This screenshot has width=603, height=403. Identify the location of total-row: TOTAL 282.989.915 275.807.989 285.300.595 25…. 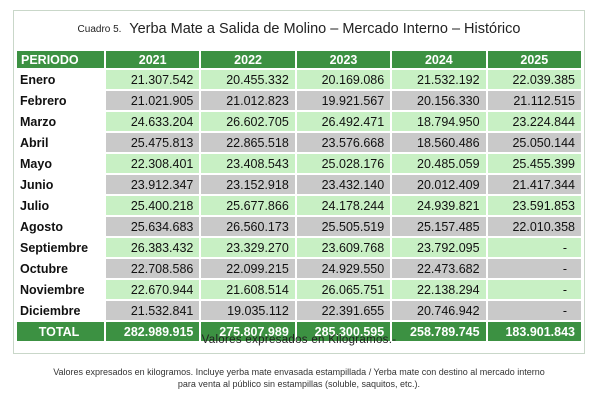
(299, 331).